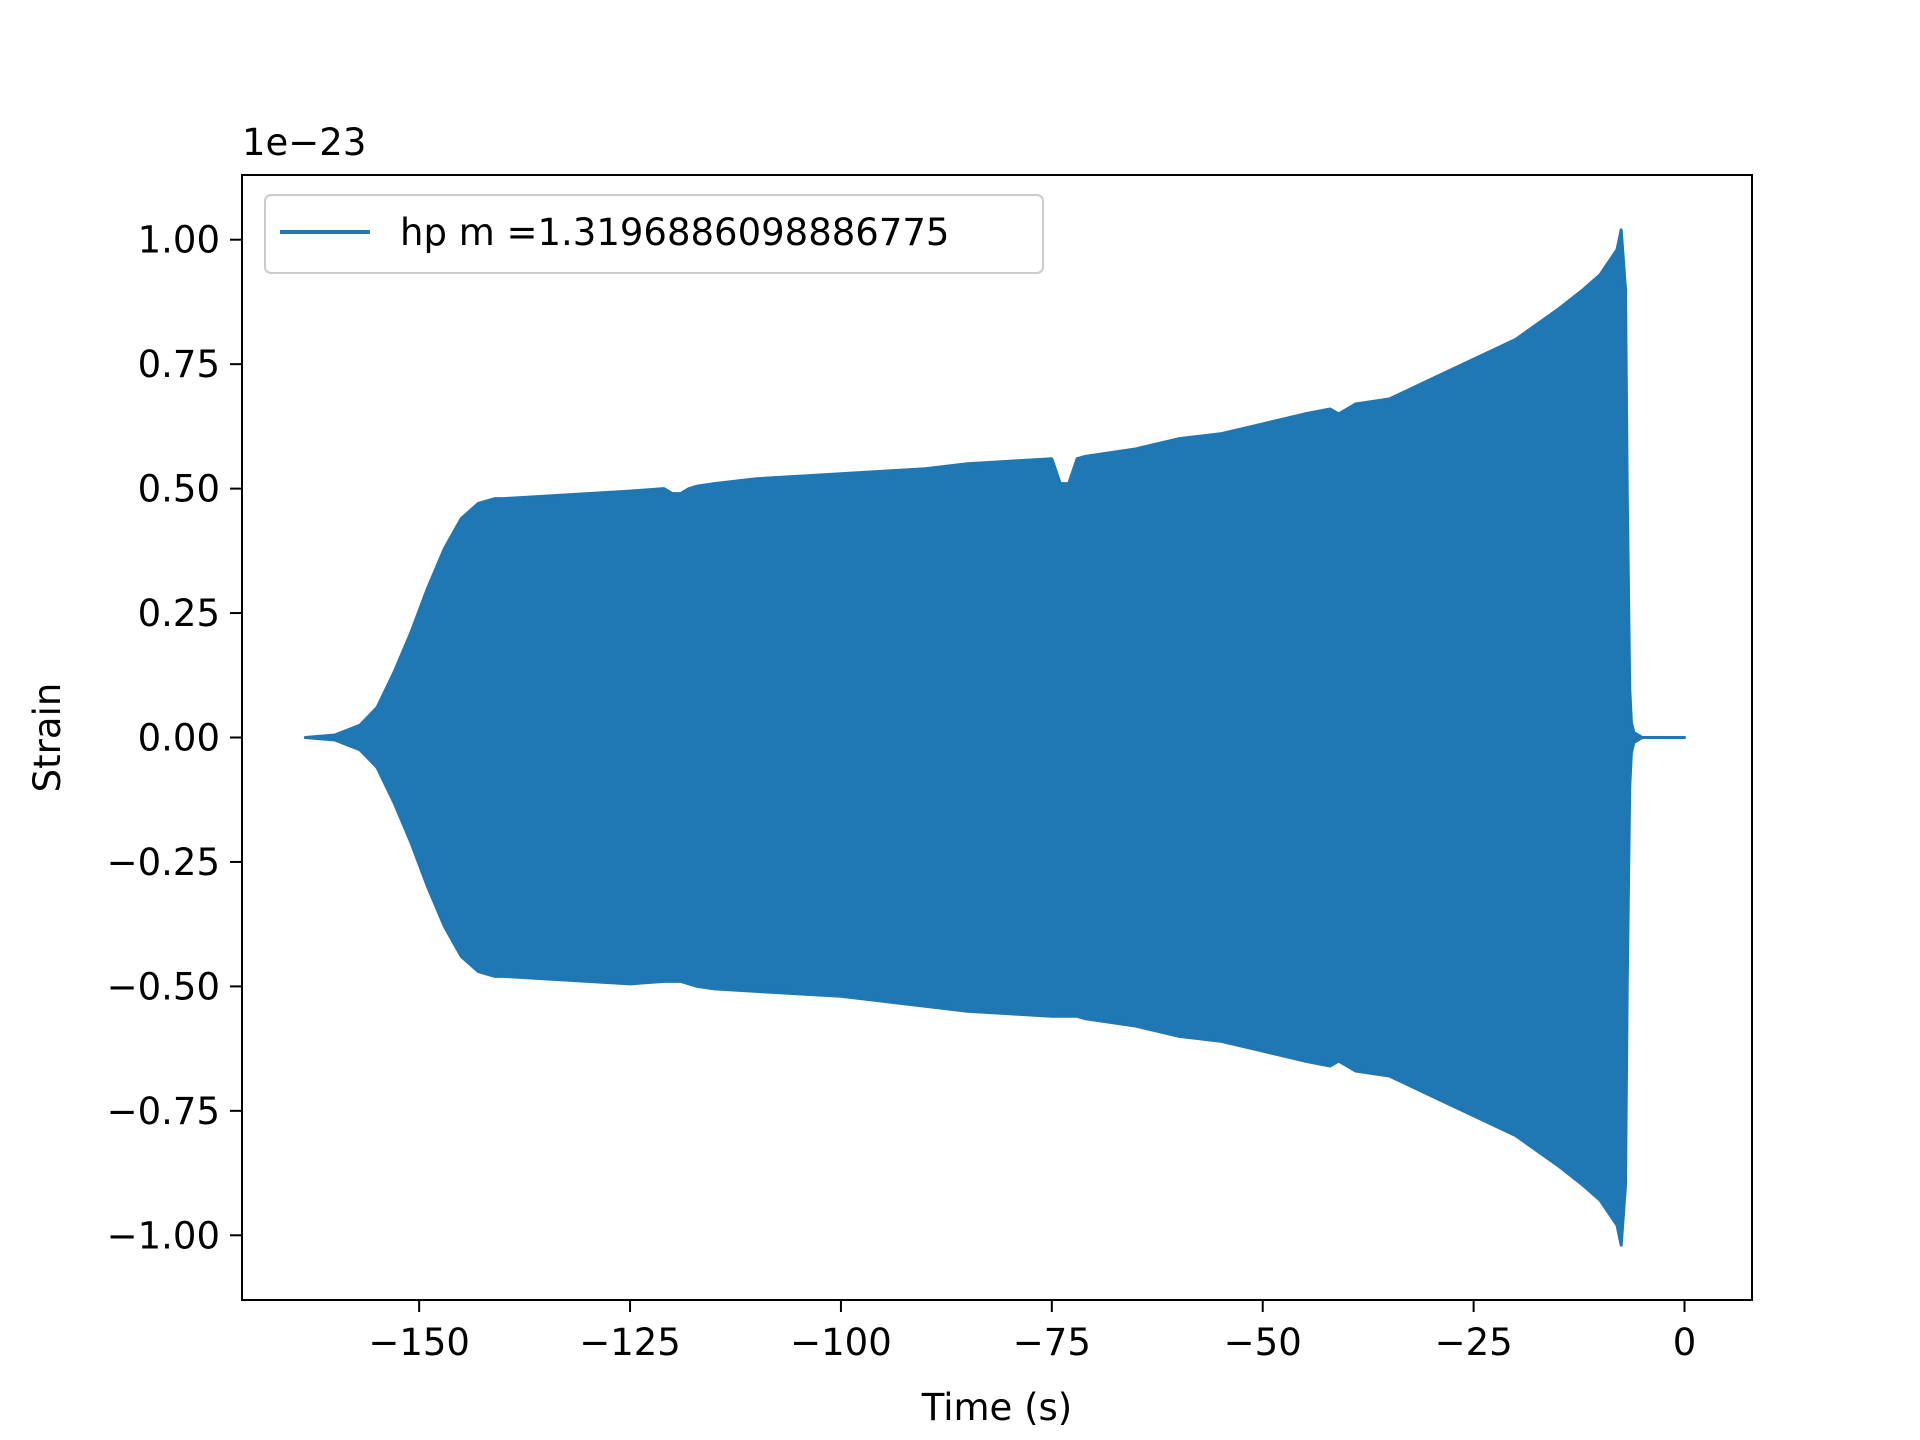 The image size is (1920, 1440). Describe the element at coordinates (1474, 1342) in the screenshot. I see `x-tick-label: −25` at that location.